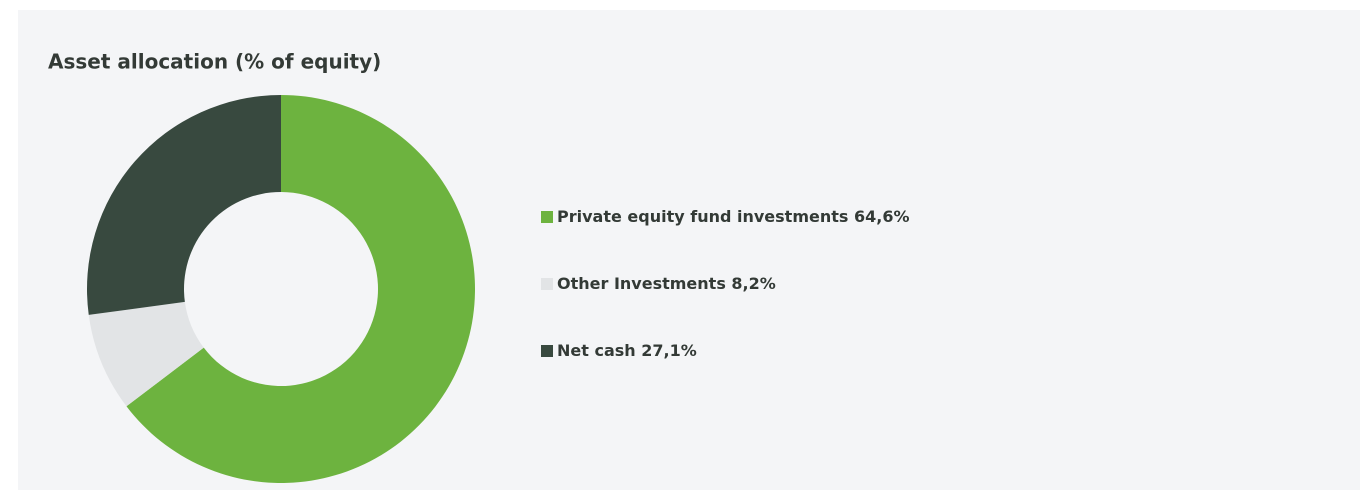  Describe the element at coordinates (596, 350) in the screenshot. I see `legend-name: Net cash` at that location.